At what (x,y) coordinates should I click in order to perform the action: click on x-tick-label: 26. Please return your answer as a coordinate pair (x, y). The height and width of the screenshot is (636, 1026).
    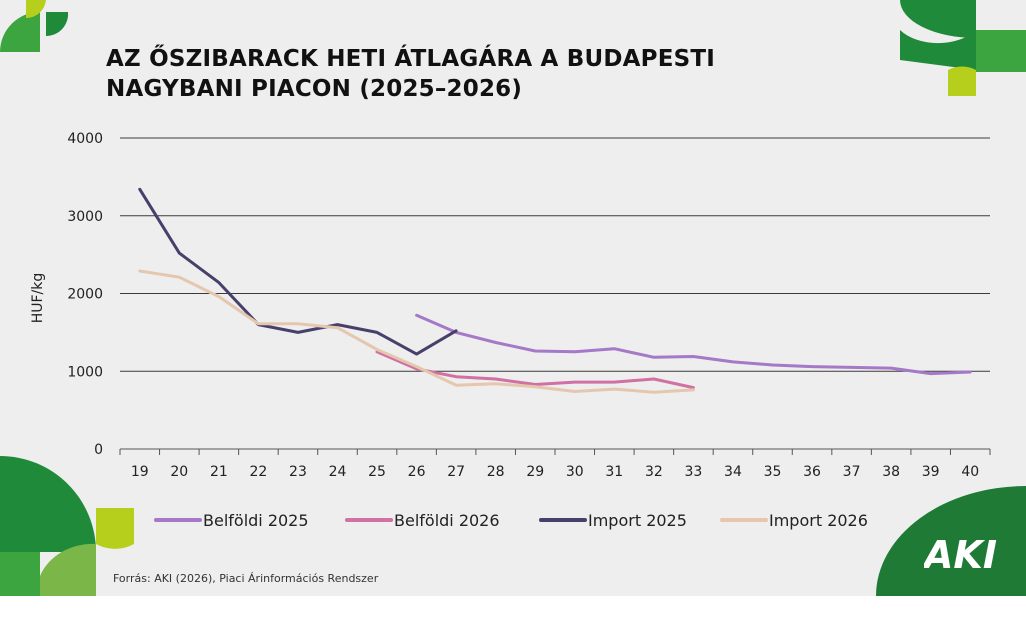
    Looking at the image, I should click on (417, 472).